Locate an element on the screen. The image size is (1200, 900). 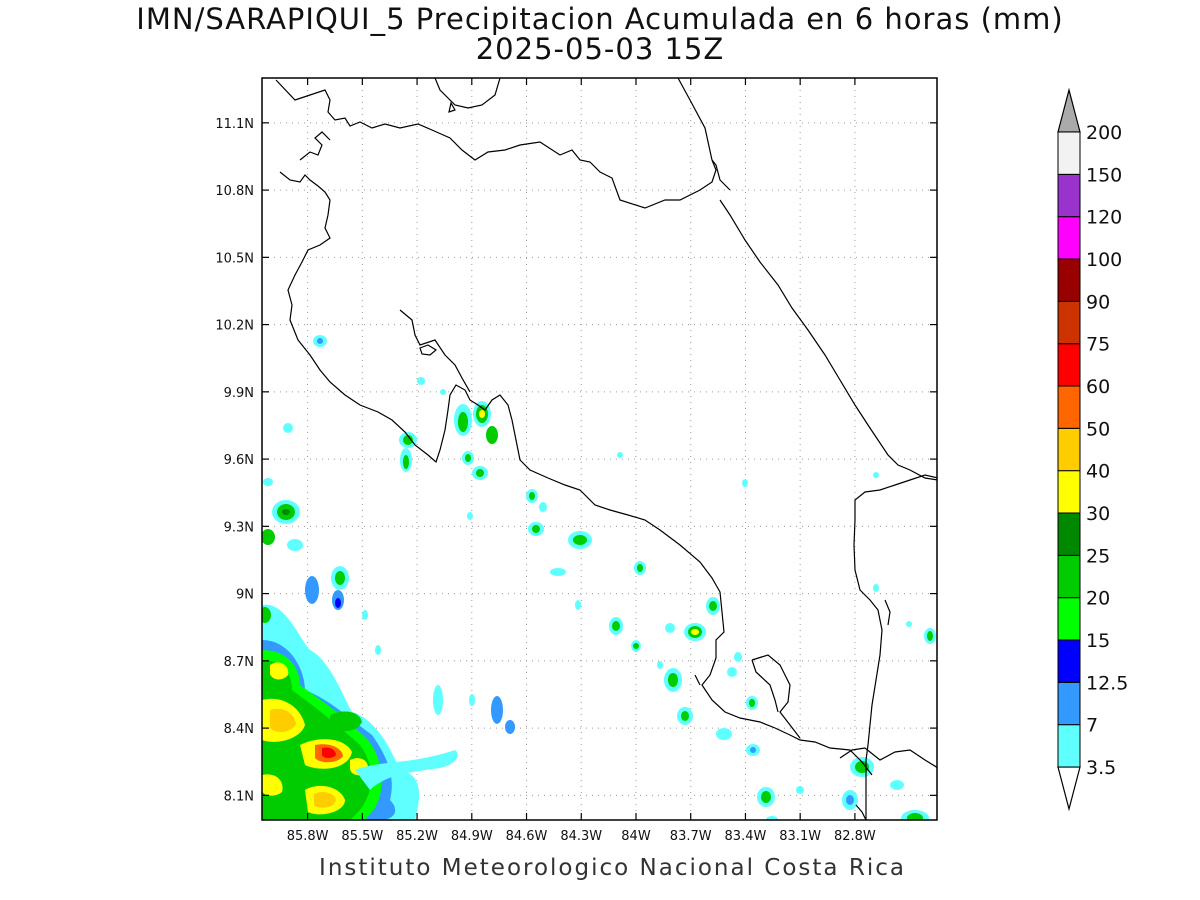
colorbar-legend: 3.5 7 12.5 15 20 25 30 40 50 60 75 90 100 120 150 200 is located at coordinates (1092, 449).